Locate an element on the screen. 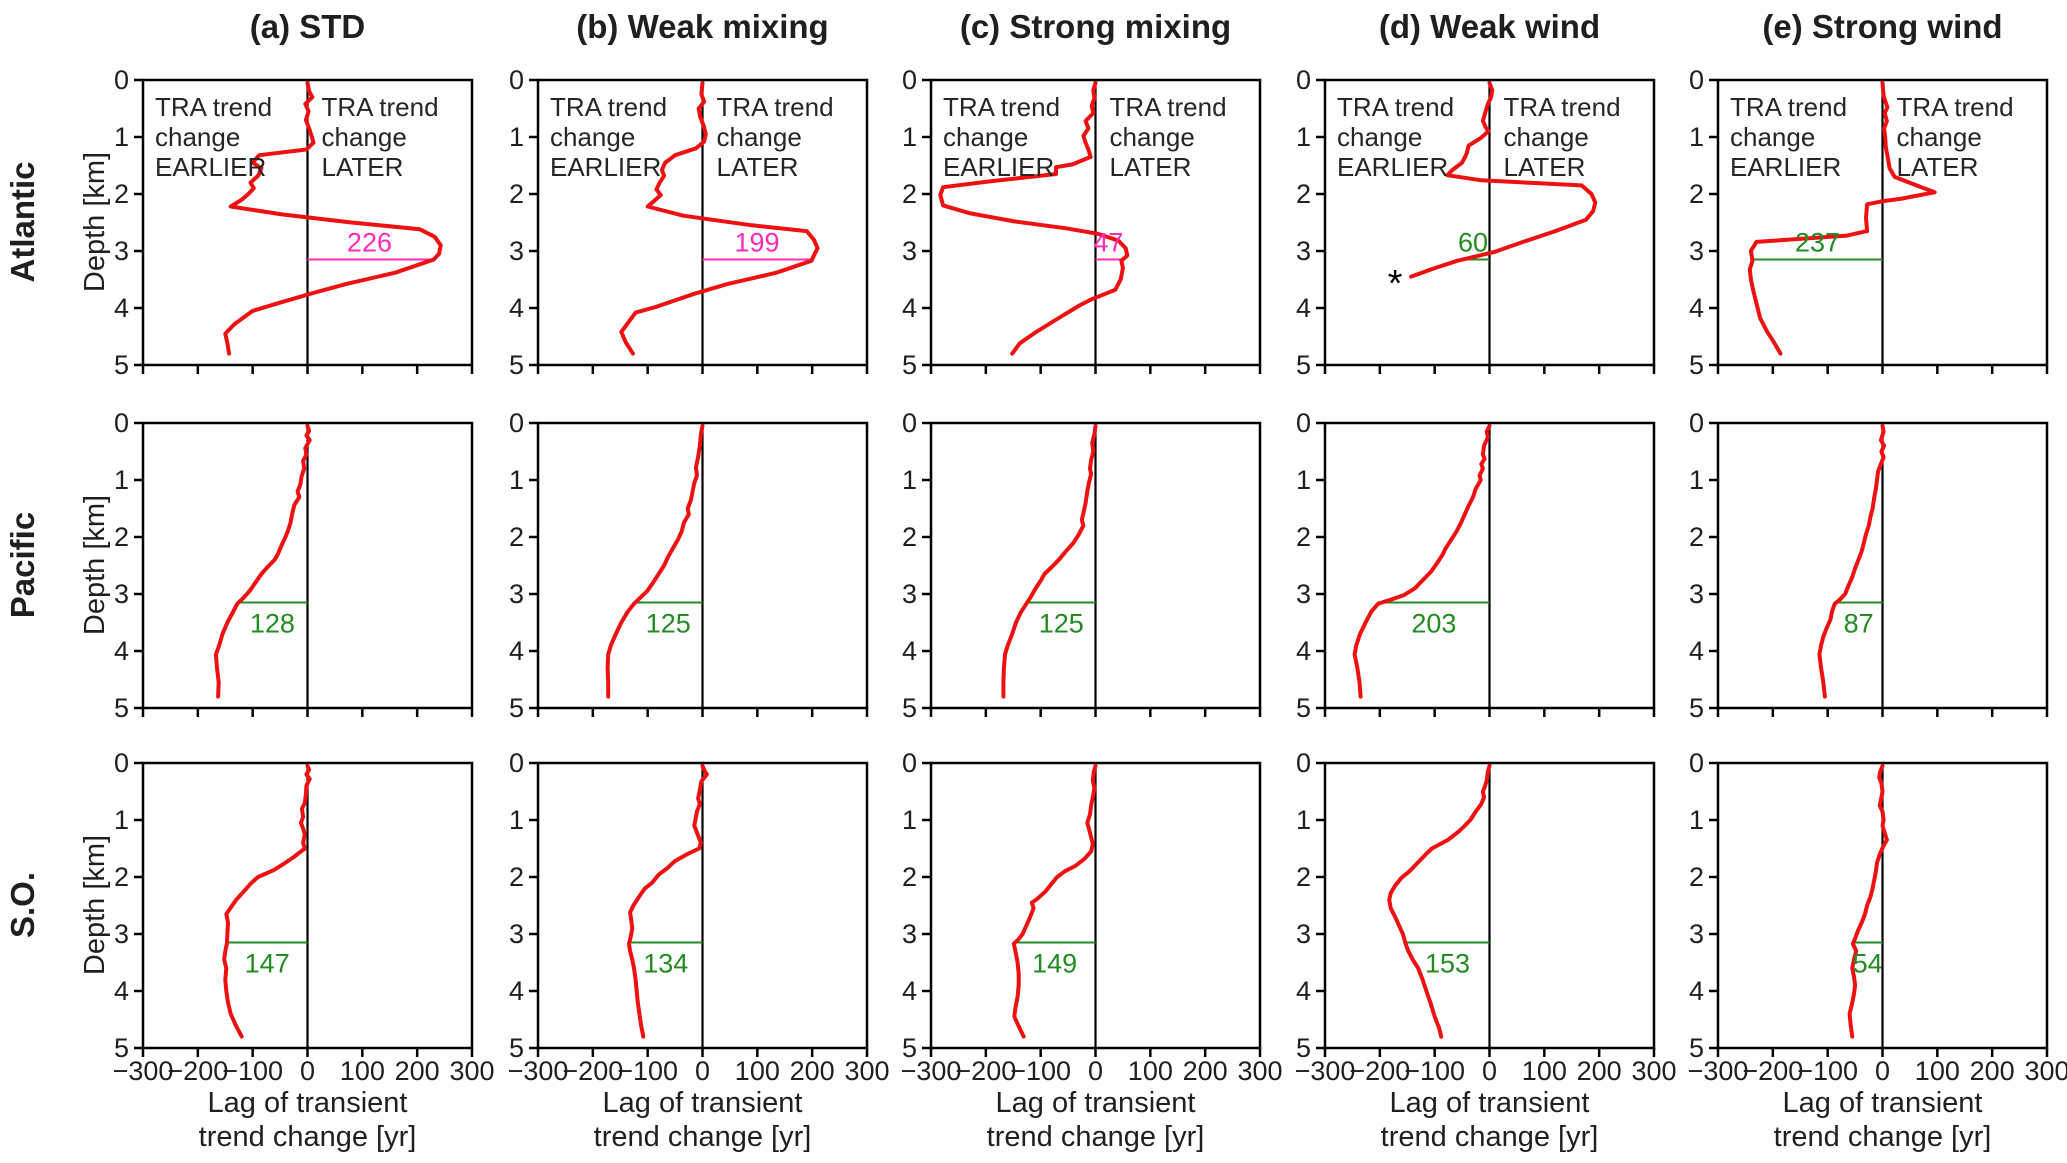 Image resolution: width=2067 pixels, height=1163 pixels. svg-text: Lag of transient is located at coordinates (703, 1103).